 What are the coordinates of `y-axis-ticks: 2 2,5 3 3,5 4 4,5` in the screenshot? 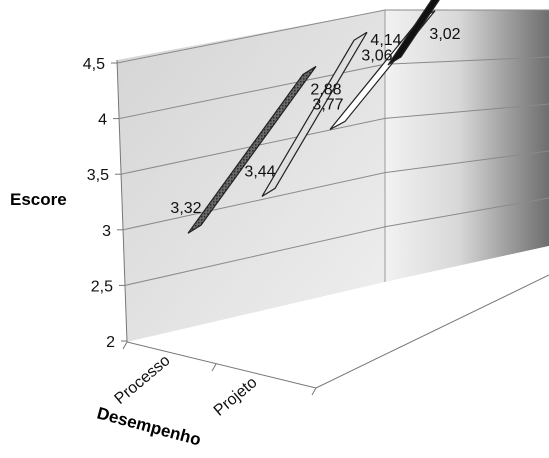 It's located at (105, 203).